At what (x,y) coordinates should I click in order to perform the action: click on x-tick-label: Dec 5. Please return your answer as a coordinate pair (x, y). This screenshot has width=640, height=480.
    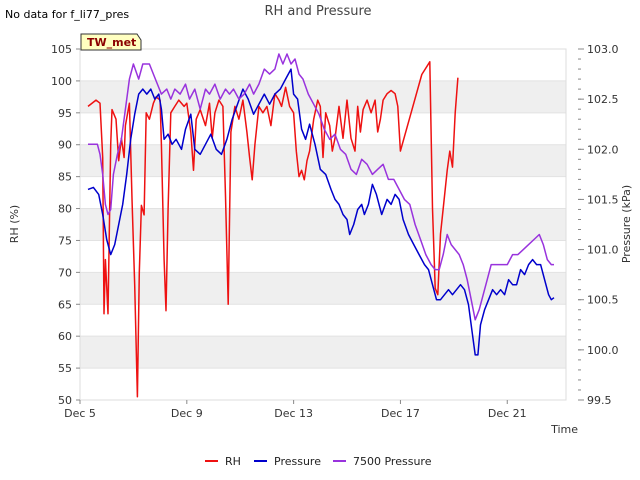
    Looking at the image, I should click on (80, 413).